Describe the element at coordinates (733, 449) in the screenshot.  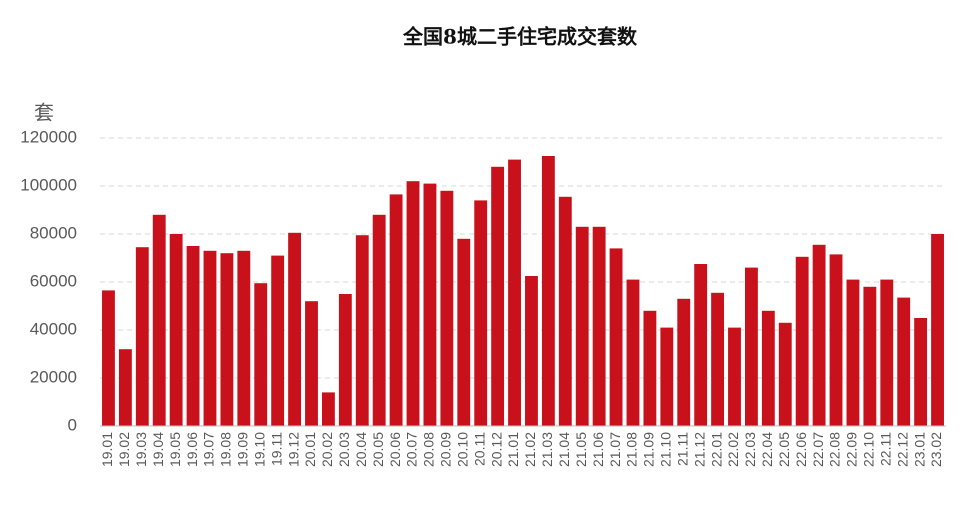
I see `x-tick-label: 22.02` at that location.